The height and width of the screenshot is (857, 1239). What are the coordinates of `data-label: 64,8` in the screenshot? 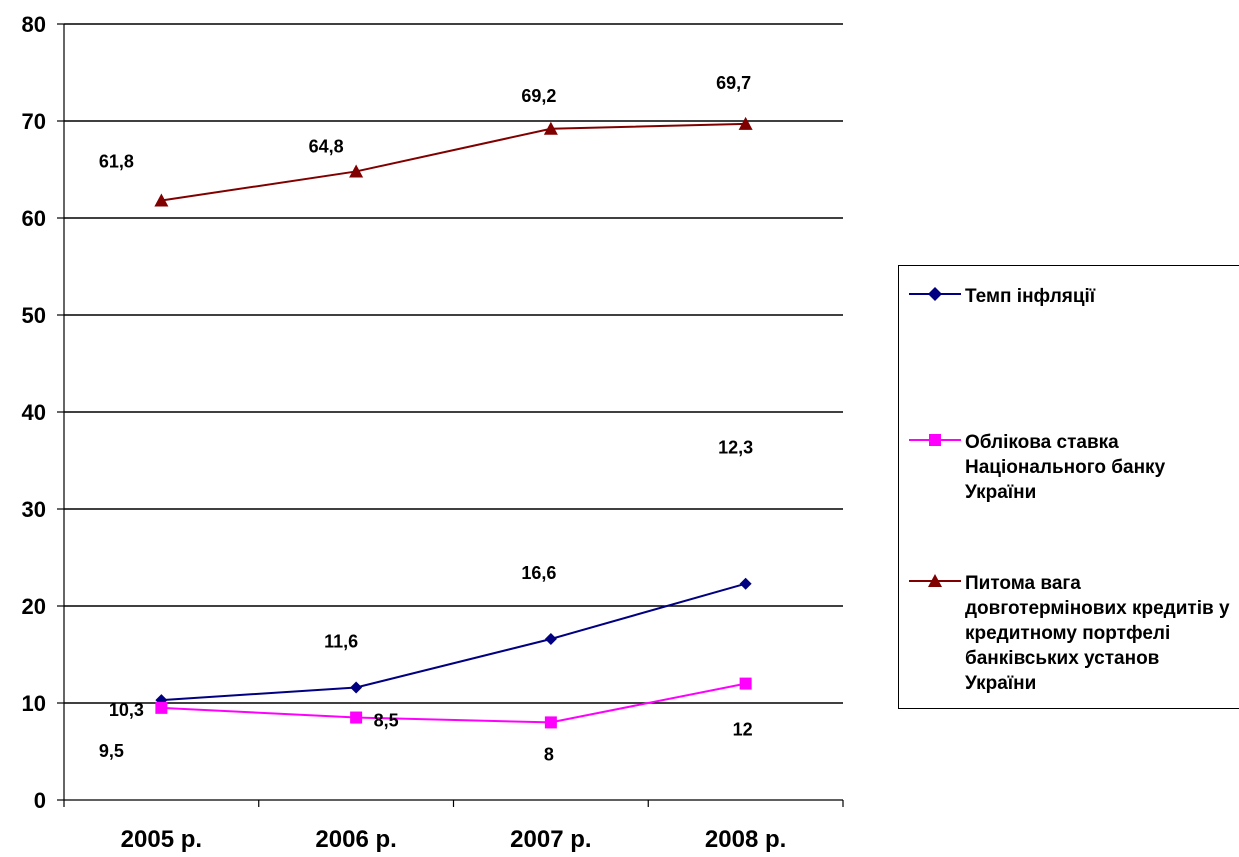 It's located at (326, 146).